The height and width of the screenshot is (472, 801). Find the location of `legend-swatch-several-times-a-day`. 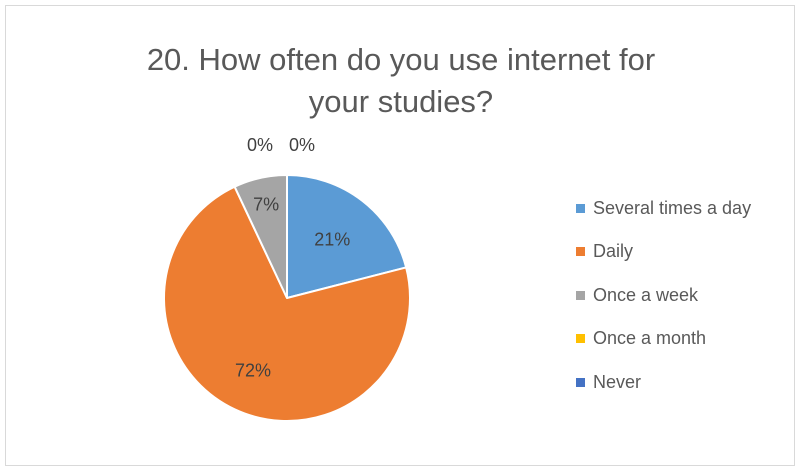

legend-swatch-several-times-a-day is located at coordinates (580, 208).